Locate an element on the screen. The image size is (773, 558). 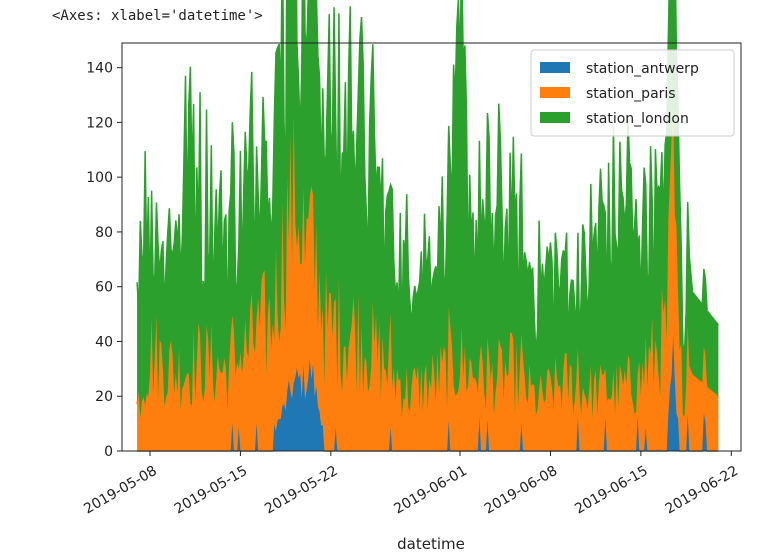
x-axis-label: datetime is located at coordinates (431, 544).